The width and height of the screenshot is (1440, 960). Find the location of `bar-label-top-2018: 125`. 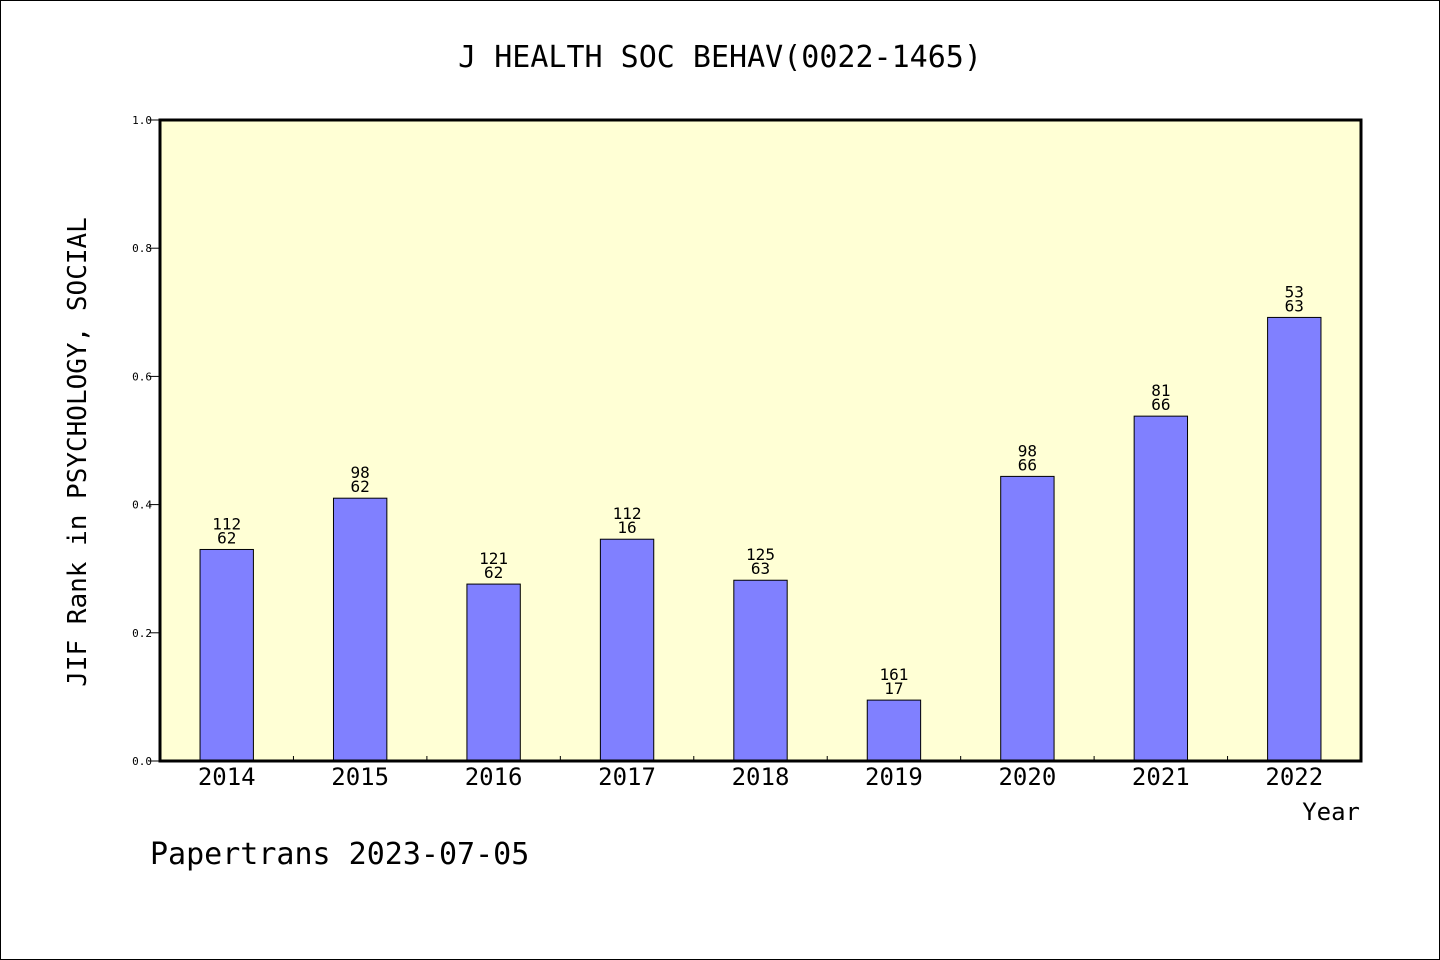

bar-label-top-2018: 125 is located at coordinates (760, 554).